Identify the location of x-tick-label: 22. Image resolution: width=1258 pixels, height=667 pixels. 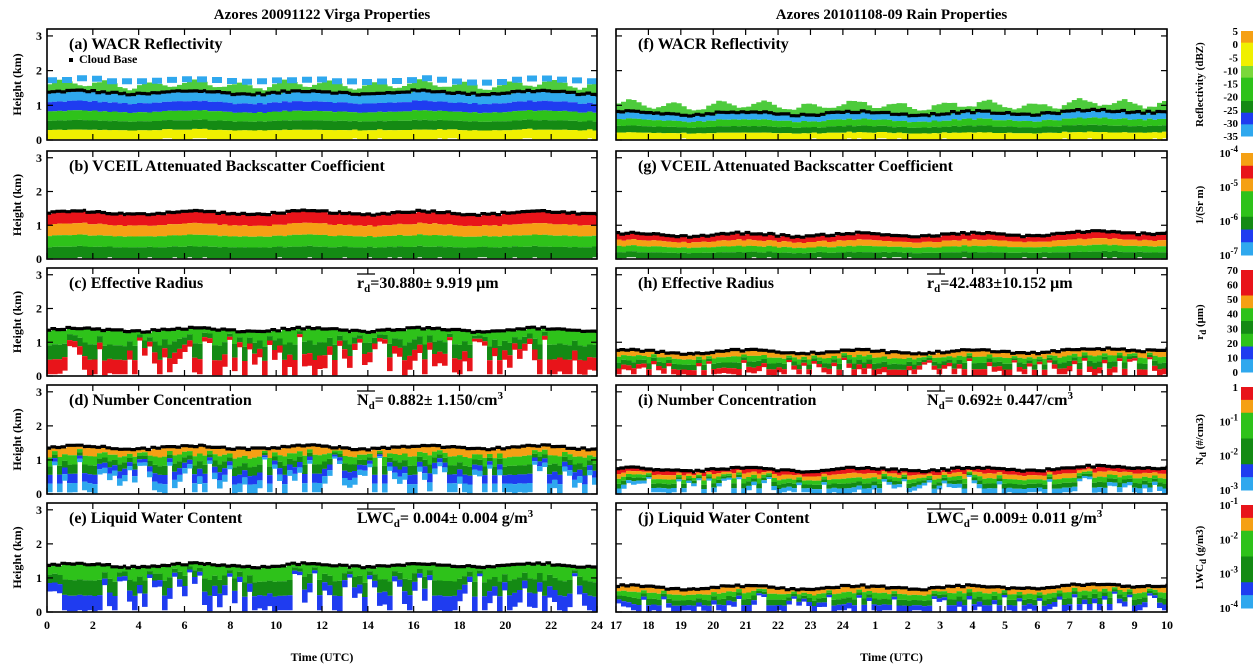
(778, 625).